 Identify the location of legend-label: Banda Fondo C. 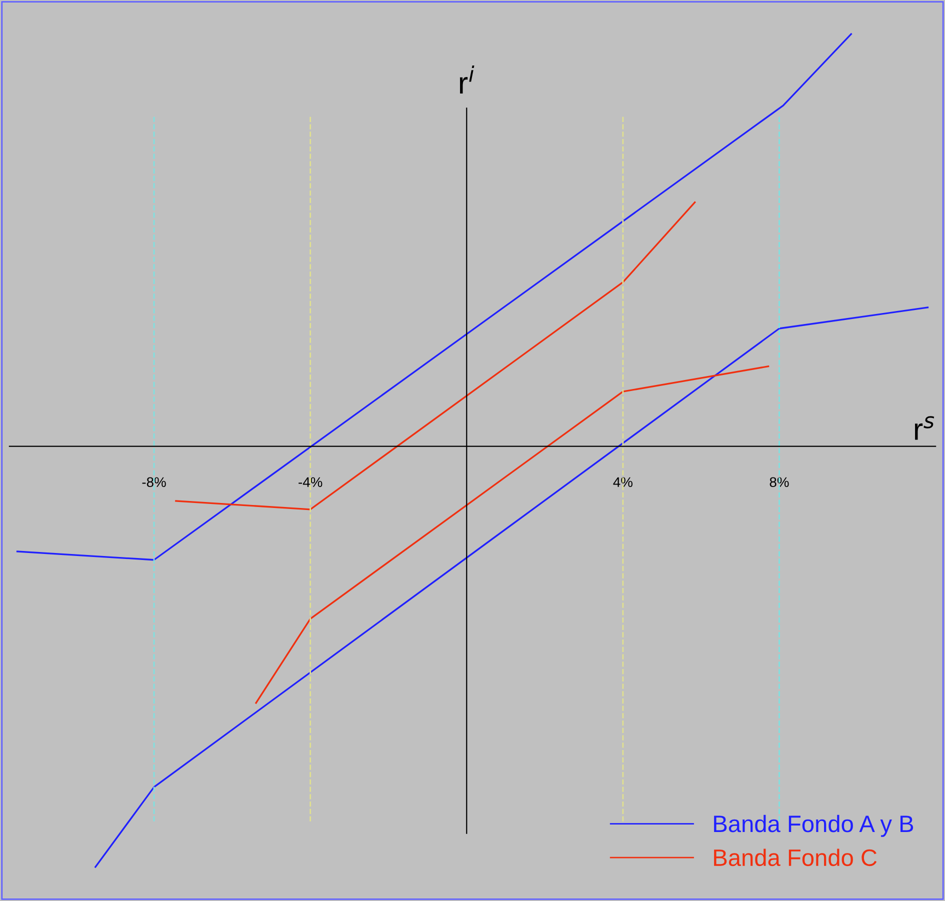
(795, 857).